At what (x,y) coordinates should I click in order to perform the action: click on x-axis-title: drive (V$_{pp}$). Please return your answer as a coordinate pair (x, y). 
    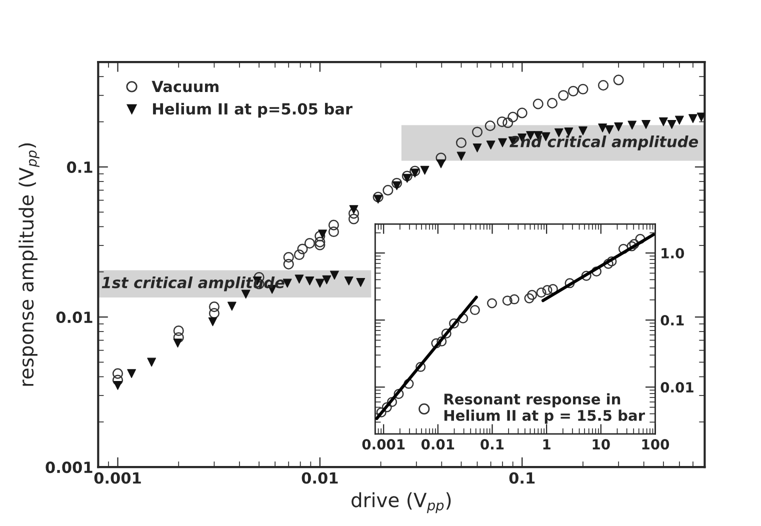
    Looking at the image, I should click on (401, 503).